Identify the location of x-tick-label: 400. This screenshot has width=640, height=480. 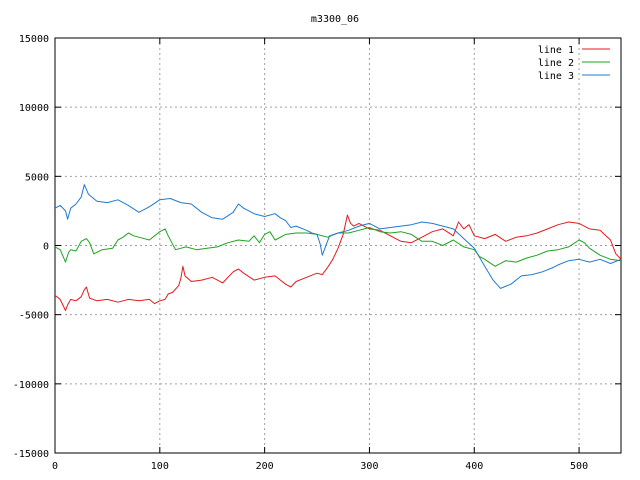
(474, 466).